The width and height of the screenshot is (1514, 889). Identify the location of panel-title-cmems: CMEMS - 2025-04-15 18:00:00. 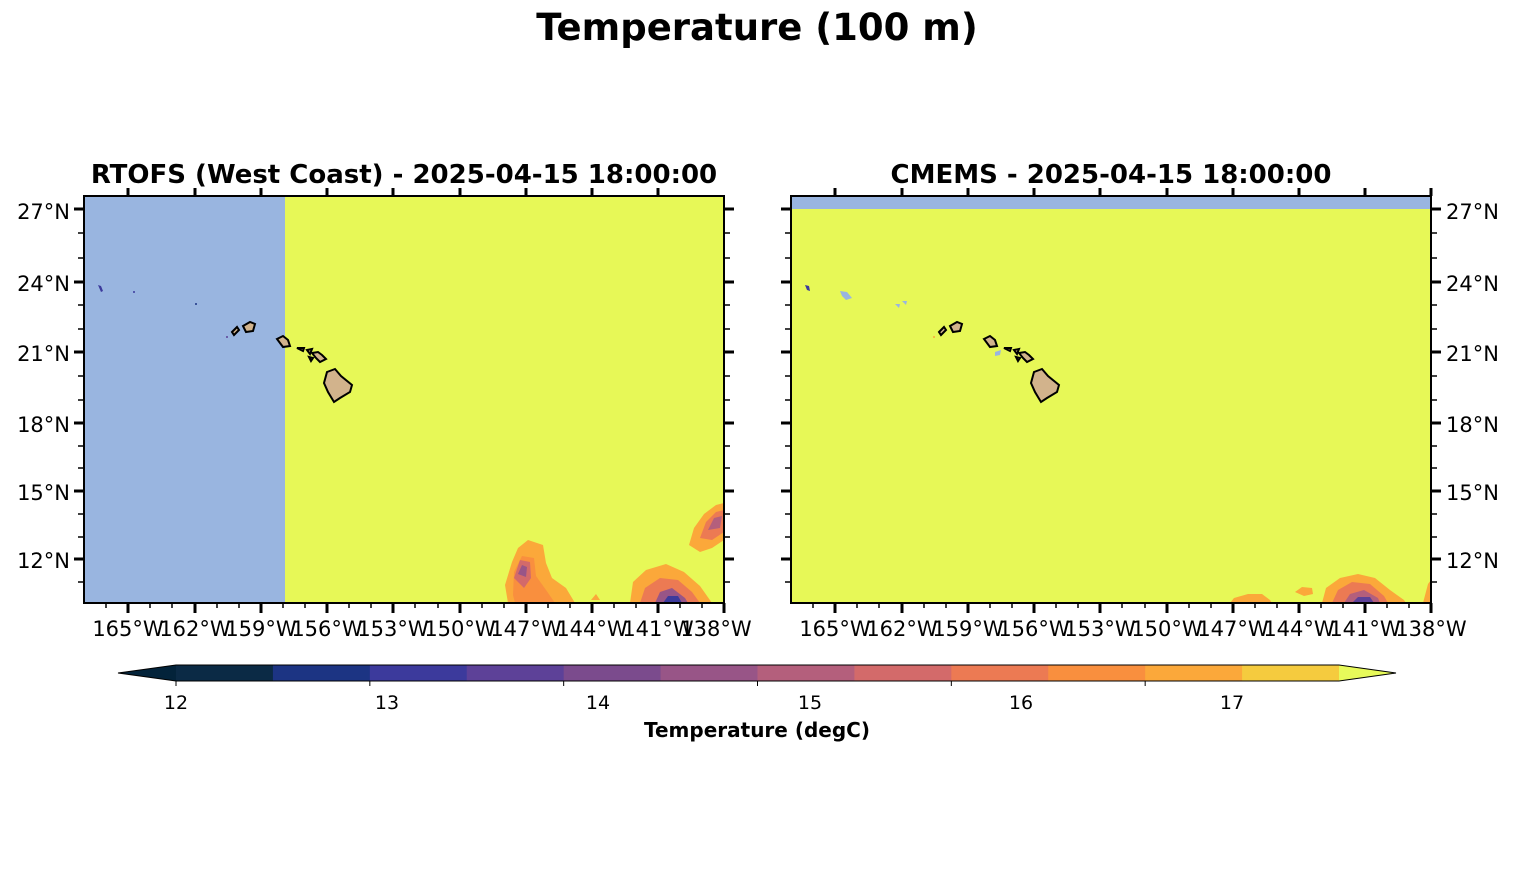
(1111, 175).